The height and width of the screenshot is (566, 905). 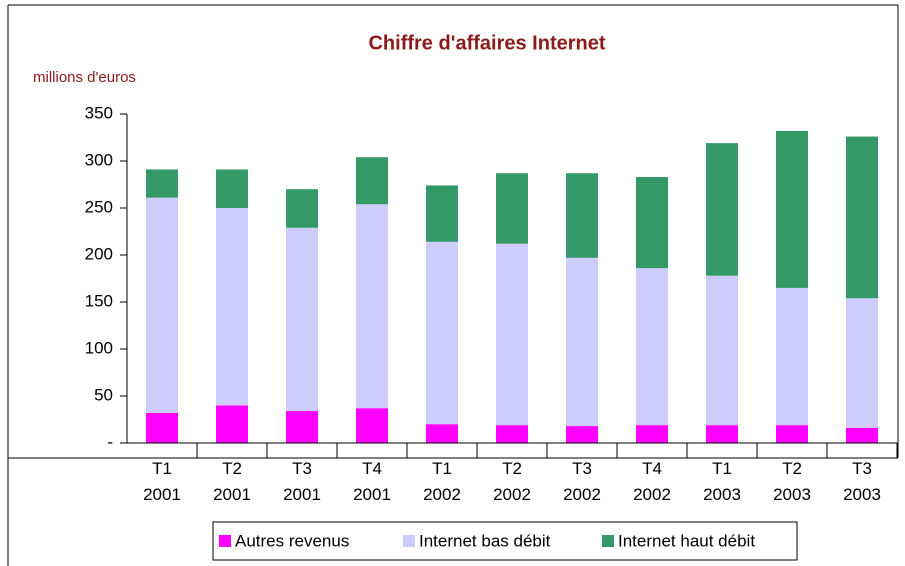 I want to click on legend-label: Internet haut débit, so click(x=686, y=540).